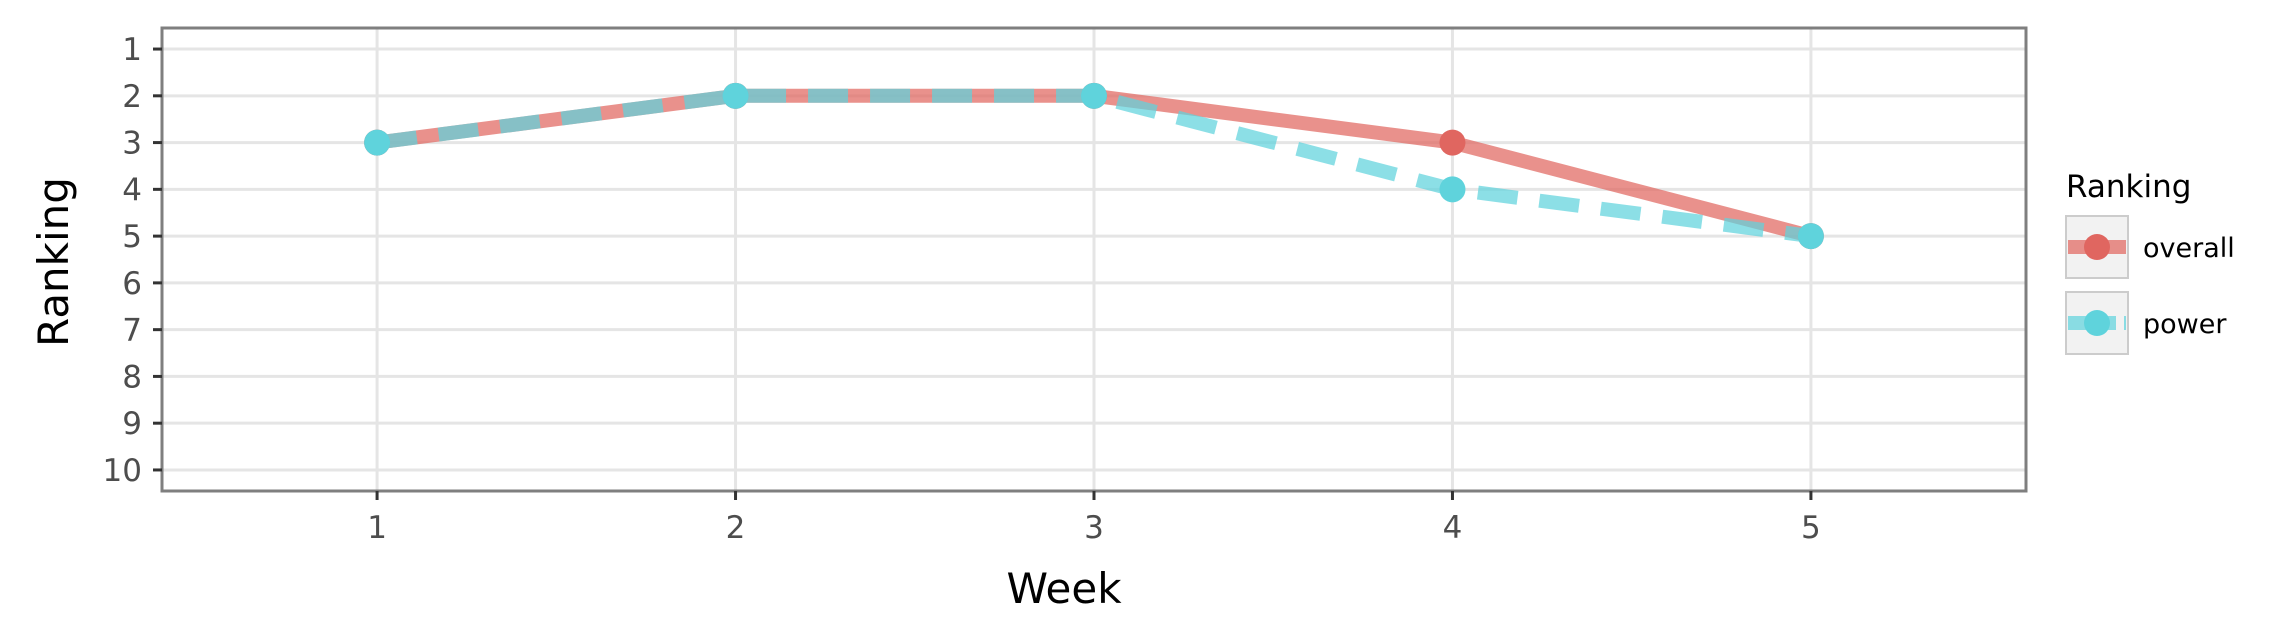 This screenshot has height=641, width=2276. What do you see at coordinates (2128, 187) in the screenshot?
I see `legend-title: Ranking` at bounding box center [2128, 187].